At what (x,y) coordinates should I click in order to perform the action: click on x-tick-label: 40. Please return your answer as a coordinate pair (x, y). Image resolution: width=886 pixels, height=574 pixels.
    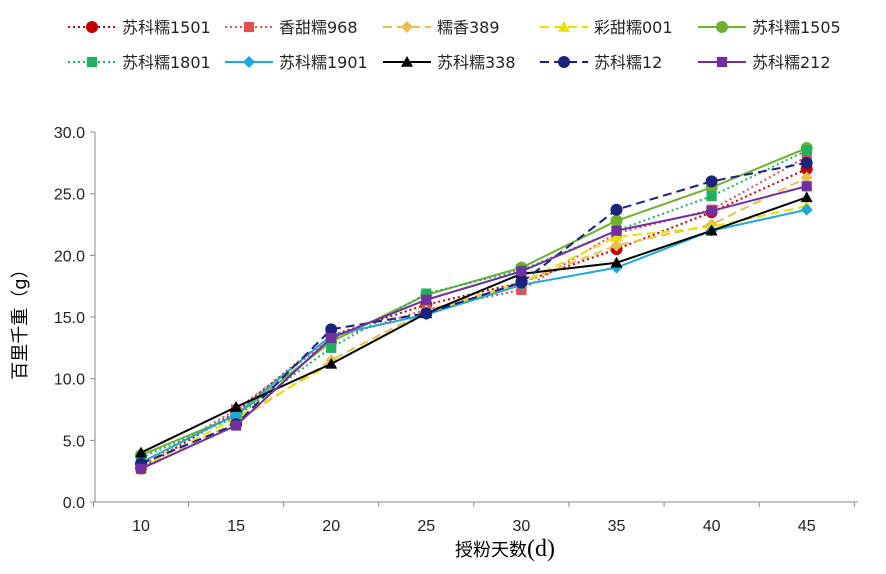
    Looking at the image, I should click on (712, 526).